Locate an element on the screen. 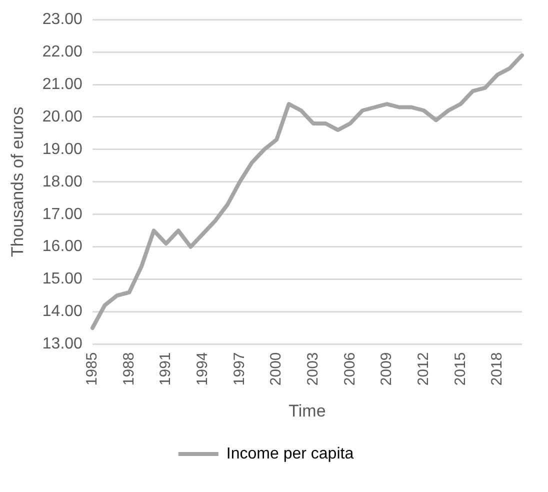  y-tick-label: 16.00 is located at coordinates (62, 247).